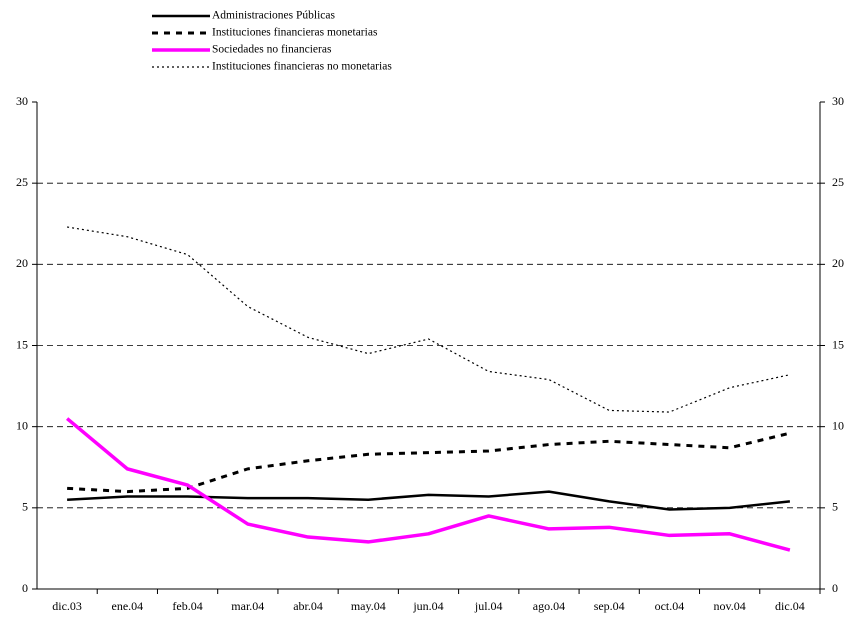 The height and width of the screenshot is (623, 852). Describe the element at coordinates (272, 50) in the screenshot. I see `legend-label: Sociedades no financieras` at that location.